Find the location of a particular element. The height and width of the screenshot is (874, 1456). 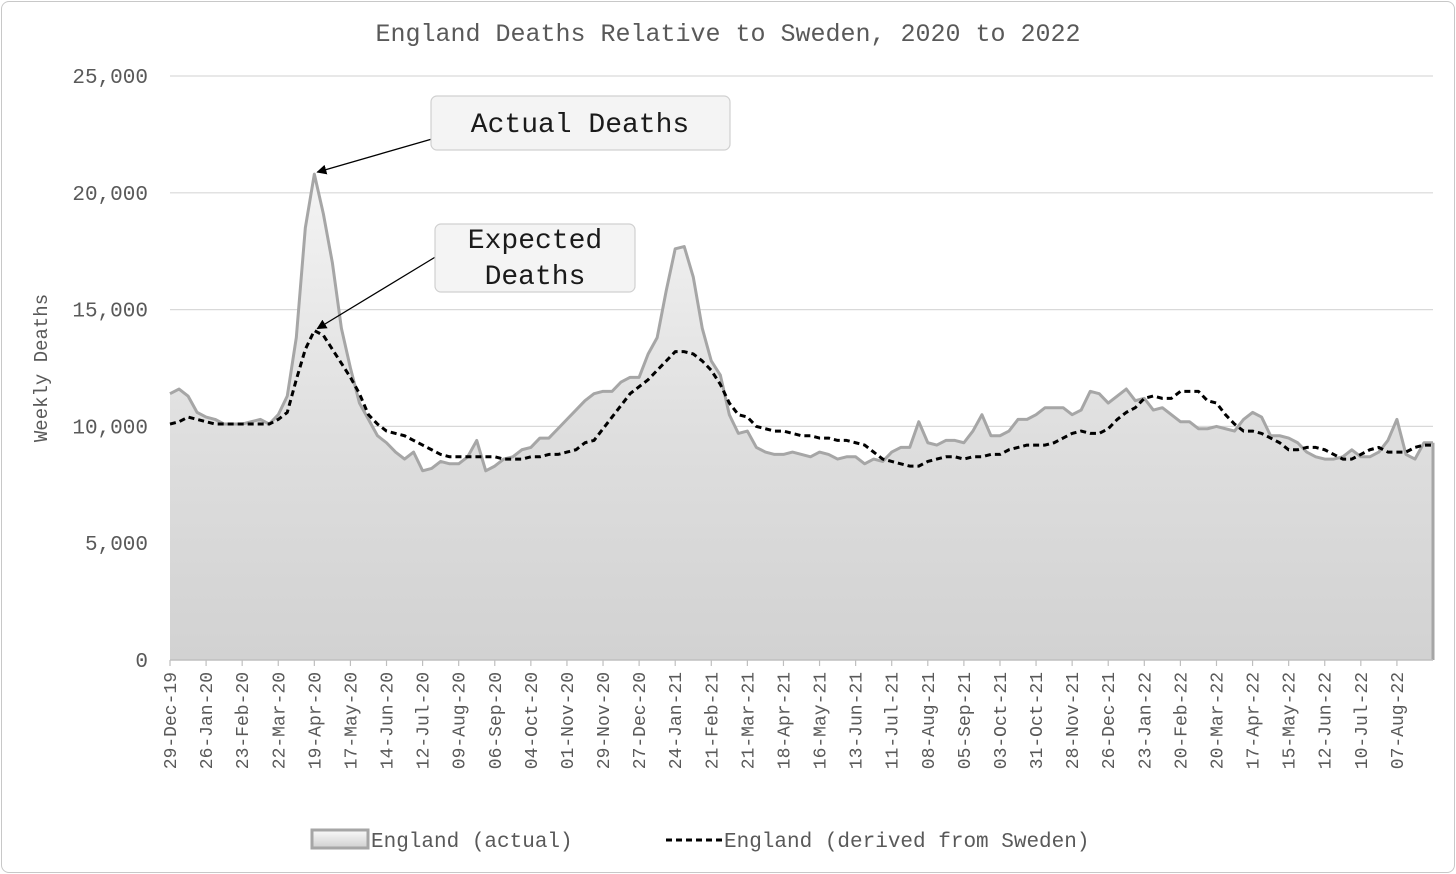

y-axis-label: Weekly Deaths is located at coordinates (42, 368).